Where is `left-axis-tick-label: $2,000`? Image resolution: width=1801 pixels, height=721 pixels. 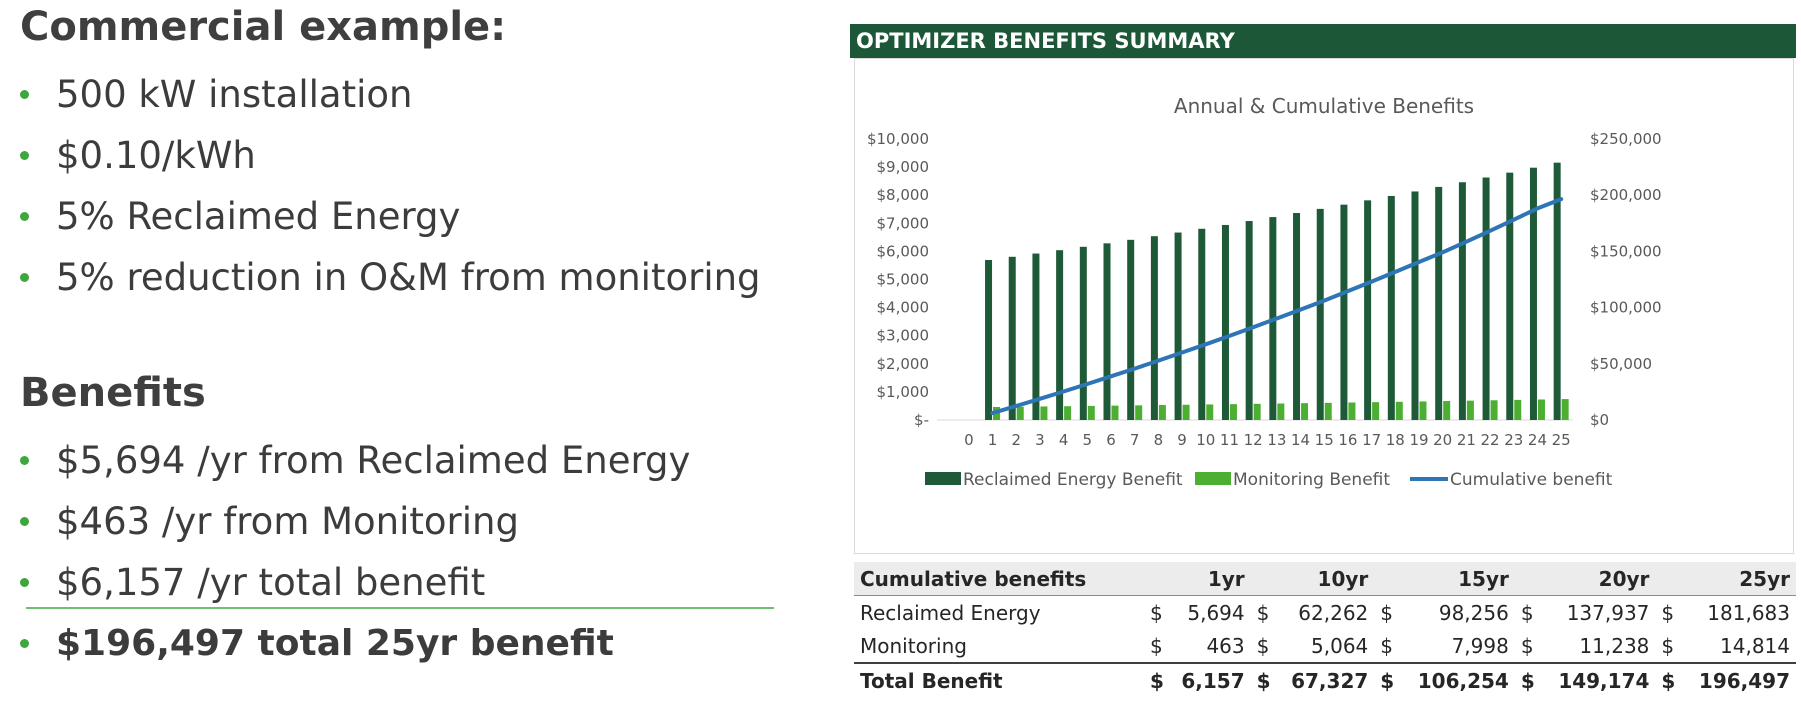 left-axis-tick-label: $2,000 is located at coordinates (903, 364).